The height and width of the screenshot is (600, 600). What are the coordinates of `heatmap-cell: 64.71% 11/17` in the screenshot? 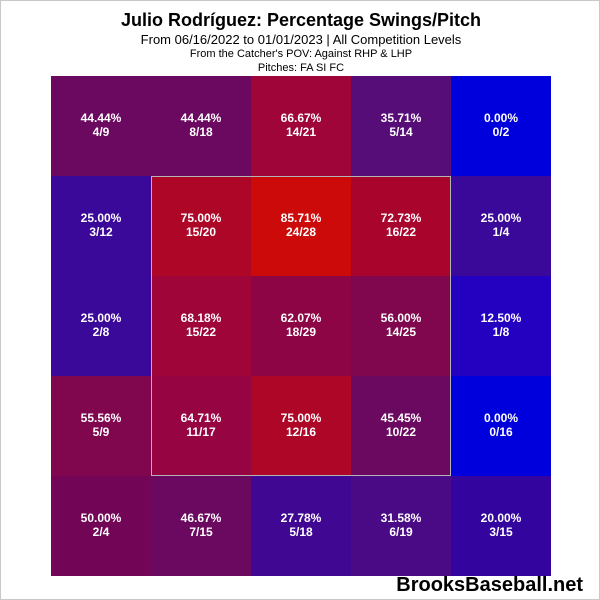 It's located at (201, 426).